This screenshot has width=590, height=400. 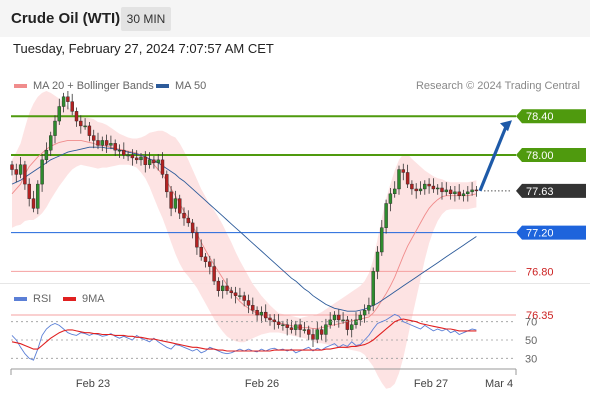 I want to click on level-tag-77.20: 77.20, so click(x=551, y=232).